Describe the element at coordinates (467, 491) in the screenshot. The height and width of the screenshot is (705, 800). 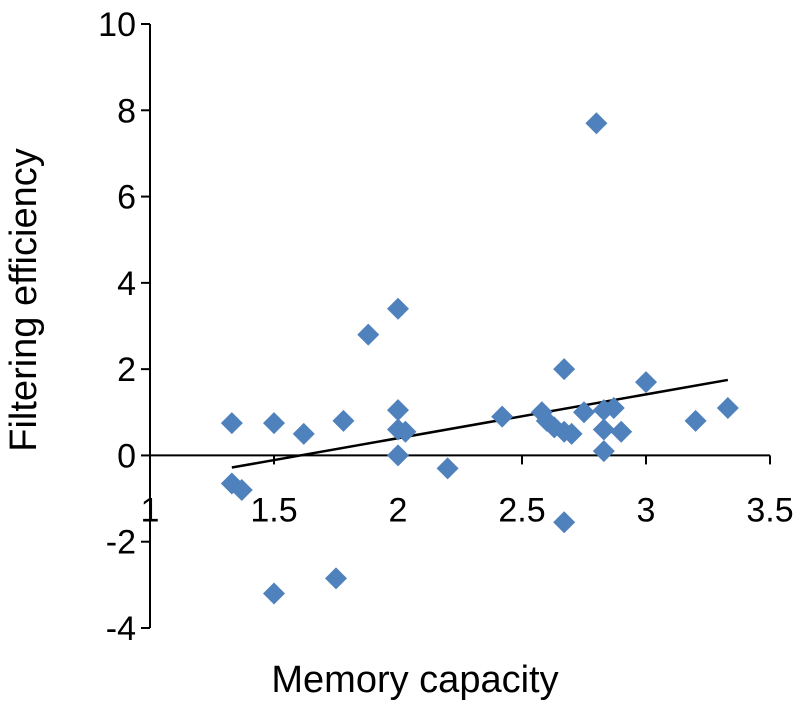
I see `x-axis: 1 1.5 2 2.5 3 3.5` at that location.